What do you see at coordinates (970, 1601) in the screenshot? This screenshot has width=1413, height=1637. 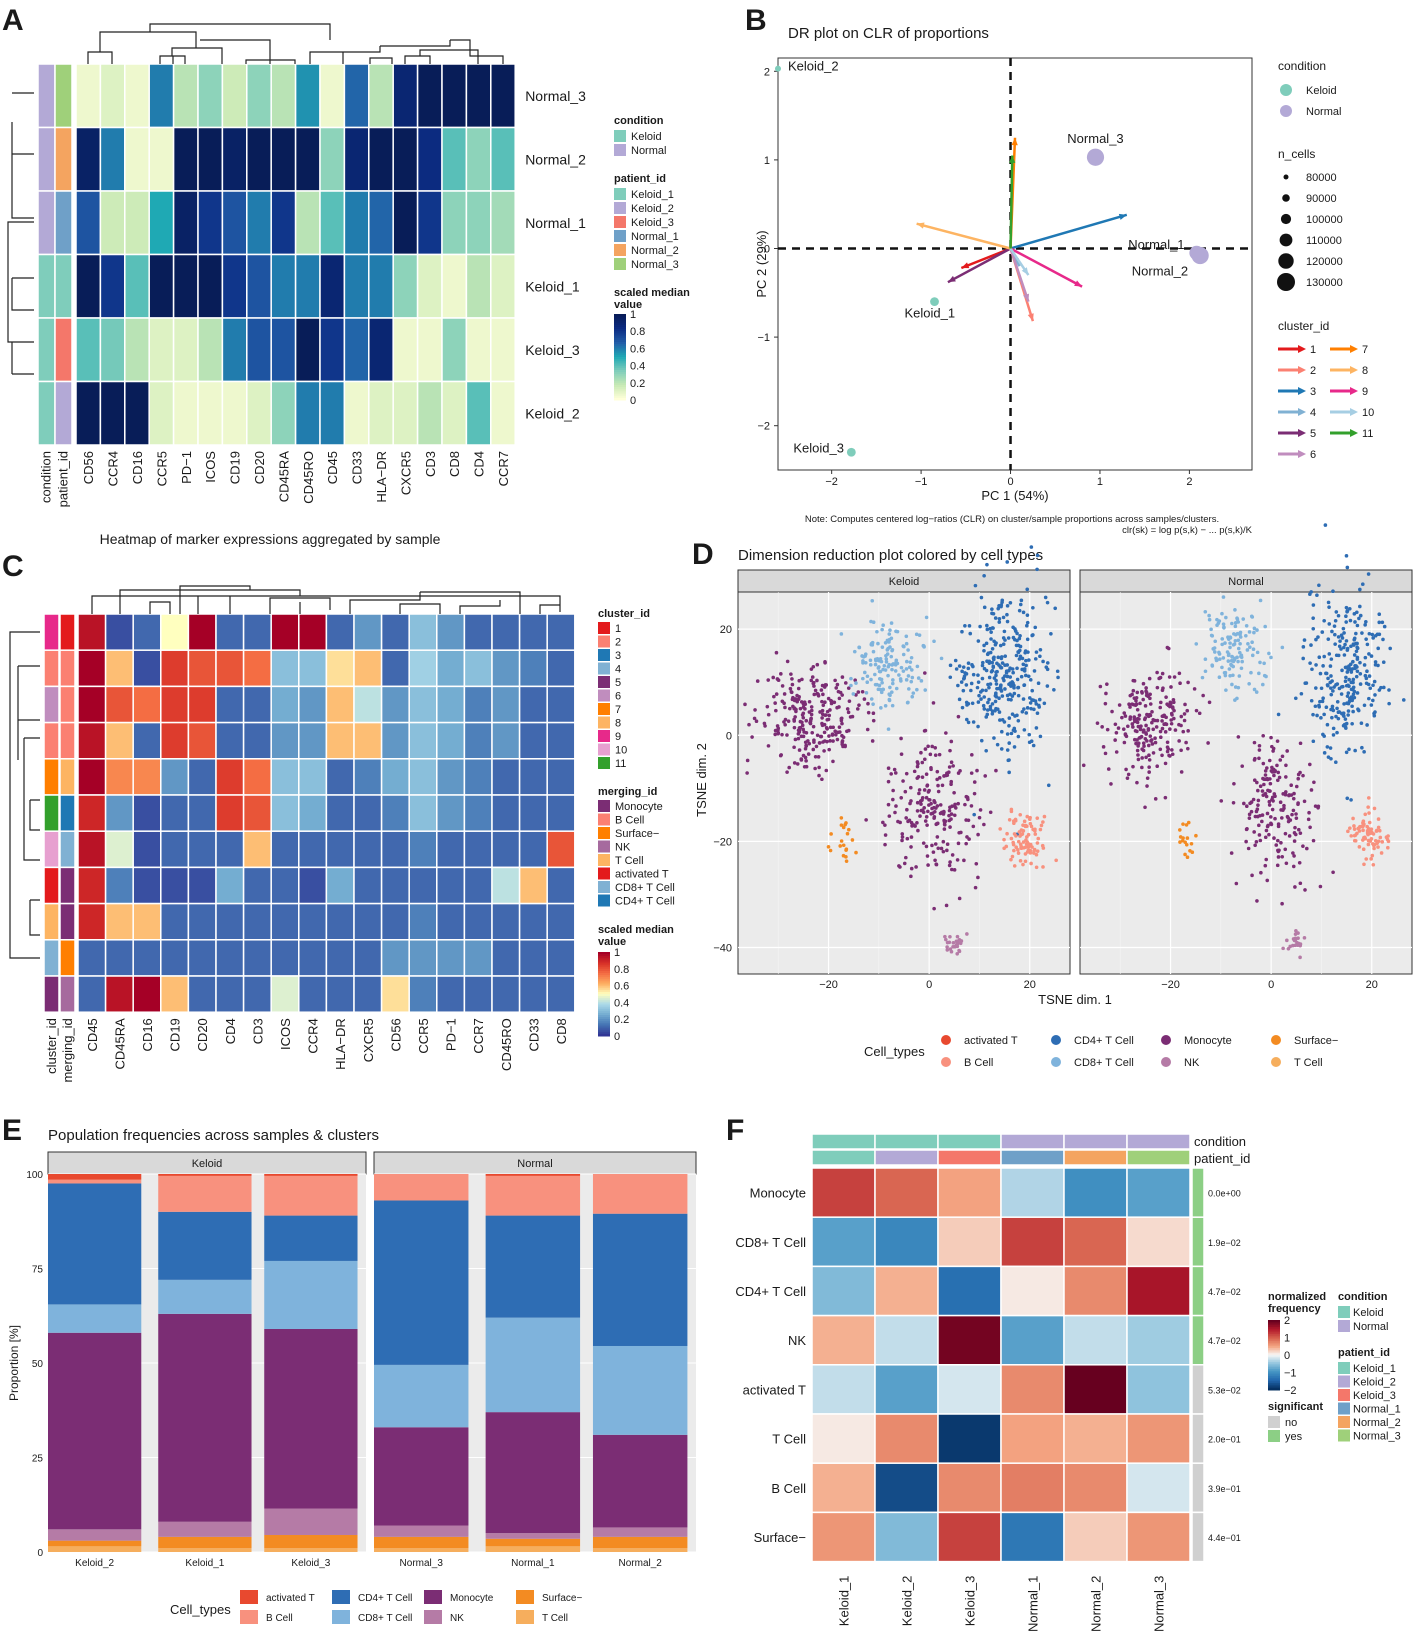 I see `column-label: Keloid_3` at bounding box center [970, 1601].